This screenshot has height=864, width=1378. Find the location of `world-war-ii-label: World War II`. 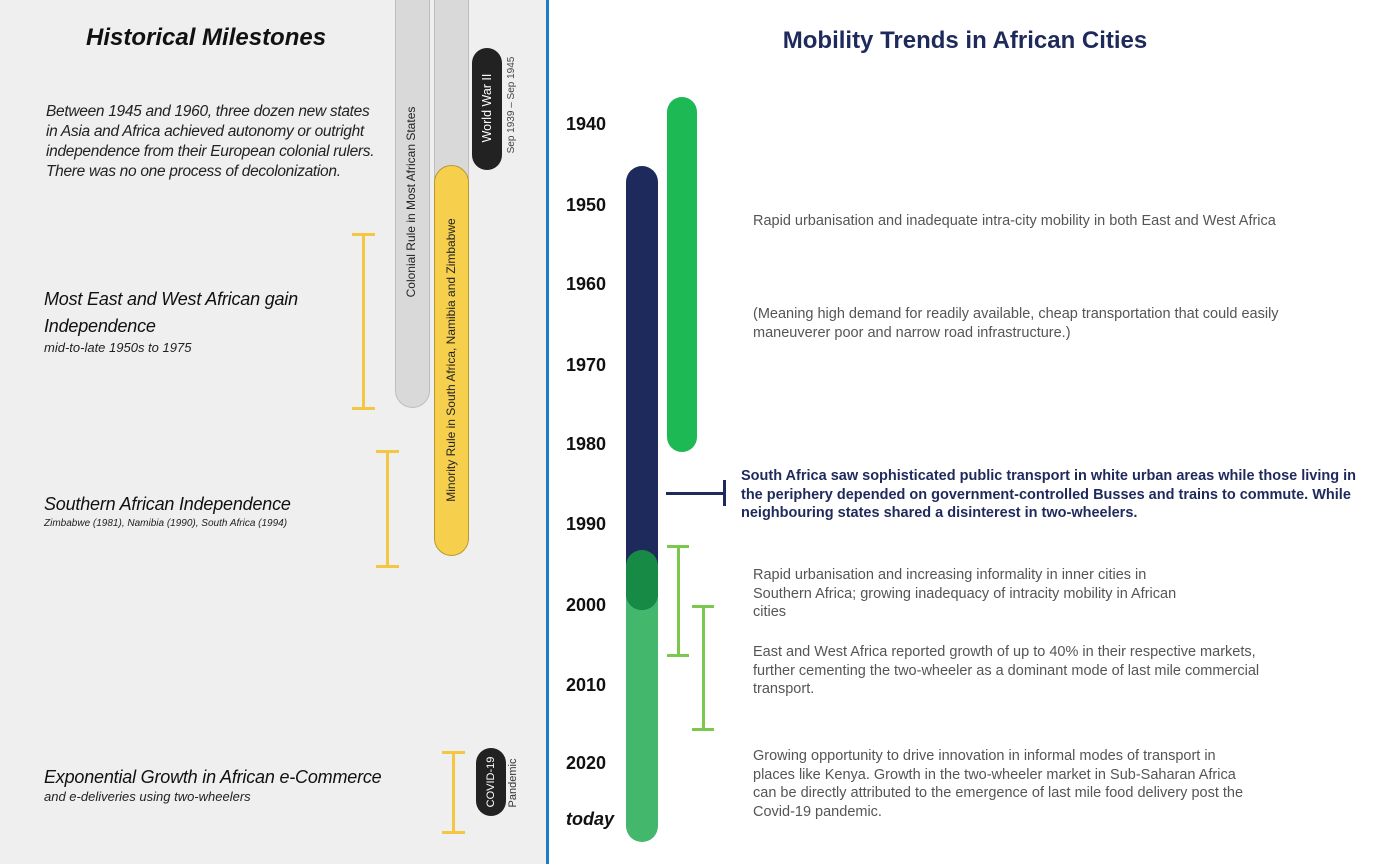

world-war-ii-label: World War II is located at coordinates (487, 108).